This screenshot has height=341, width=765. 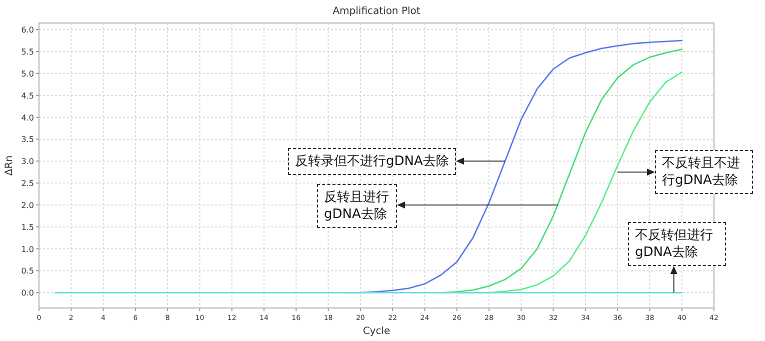 I want to click on y-axis-title: ΔRn, so click(x=9, y=165).